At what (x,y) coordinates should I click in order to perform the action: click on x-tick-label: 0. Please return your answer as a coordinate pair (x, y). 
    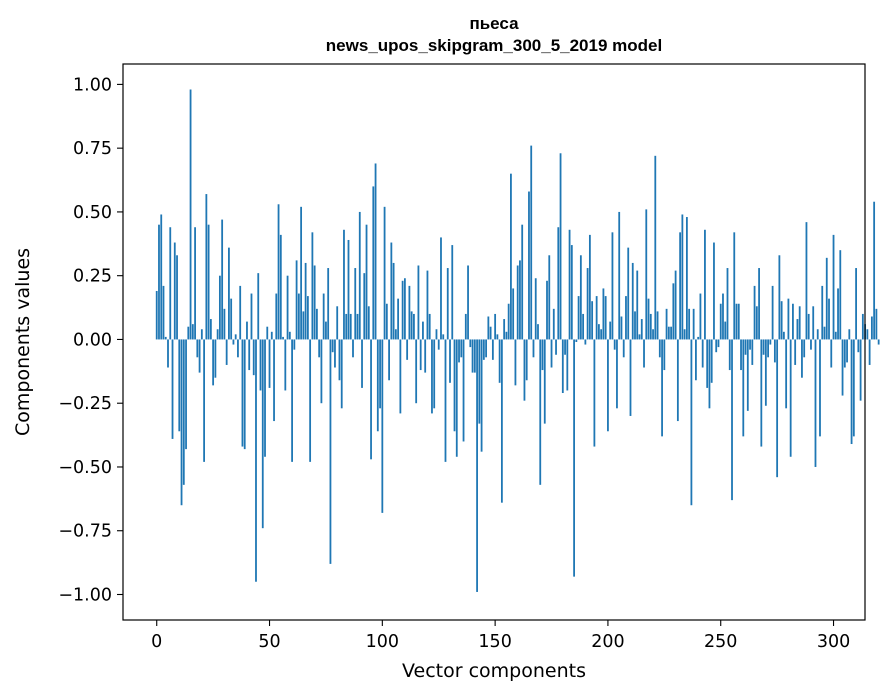
    Looking at the image, I should click on (156, 642).